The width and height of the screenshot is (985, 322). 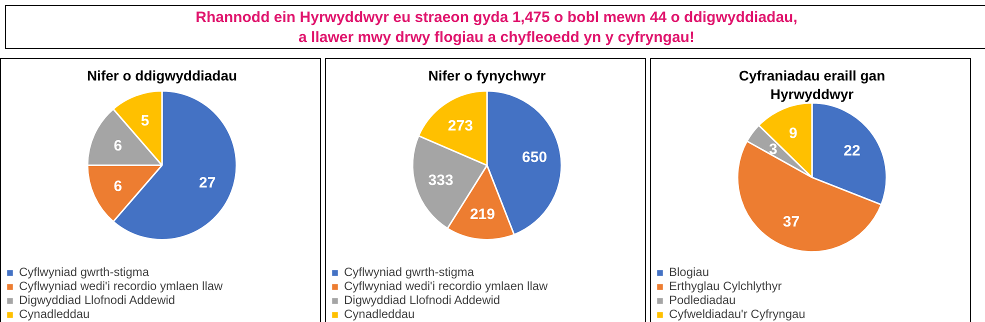 I want to click on legend-label: Podlediadau, so click(x=702, y=300).